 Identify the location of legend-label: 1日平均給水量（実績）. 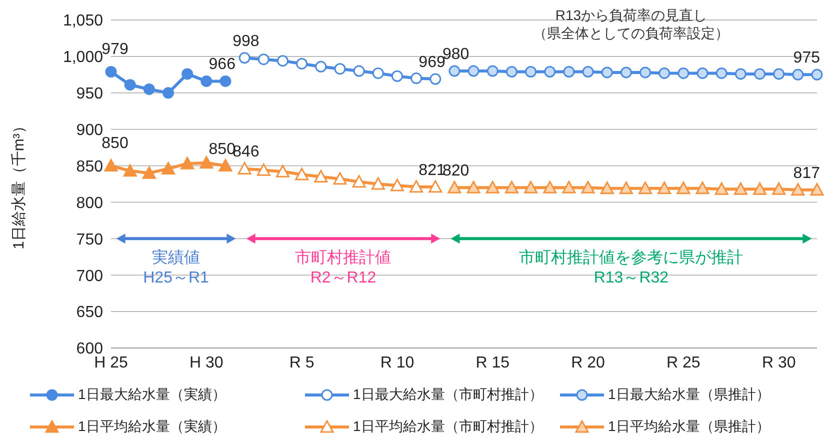
(152, 427).